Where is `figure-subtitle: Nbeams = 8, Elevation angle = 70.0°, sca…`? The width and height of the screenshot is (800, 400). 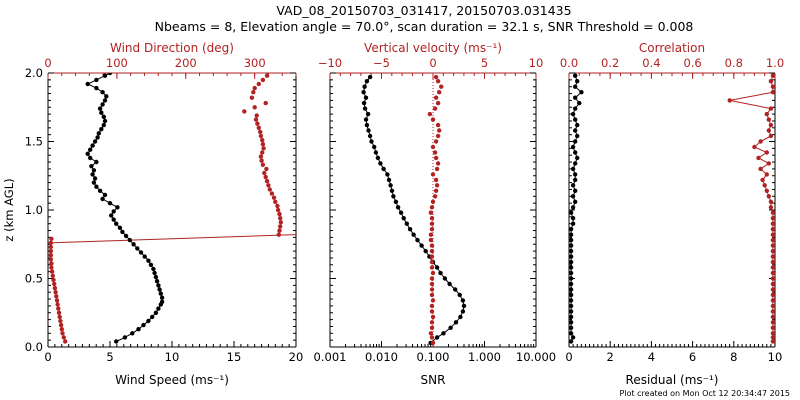 figure-subtitle: Nbeams = 8, Elevation angle = 70.0°, sca… is located at coordinates (424, 26).